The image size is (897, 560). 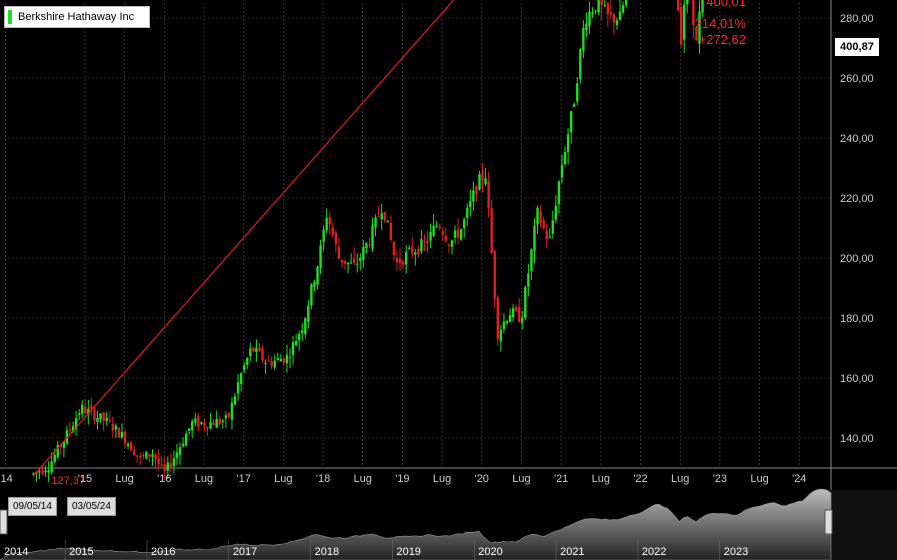 I want to click on navigator-year-label: 2019, so click(x=408, y=552).